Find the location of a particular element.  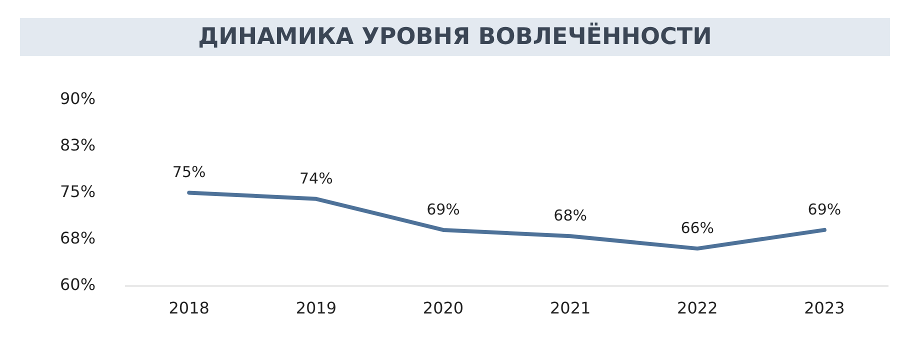

x-tick-label: 2018 is located at coordinates (189, 308).